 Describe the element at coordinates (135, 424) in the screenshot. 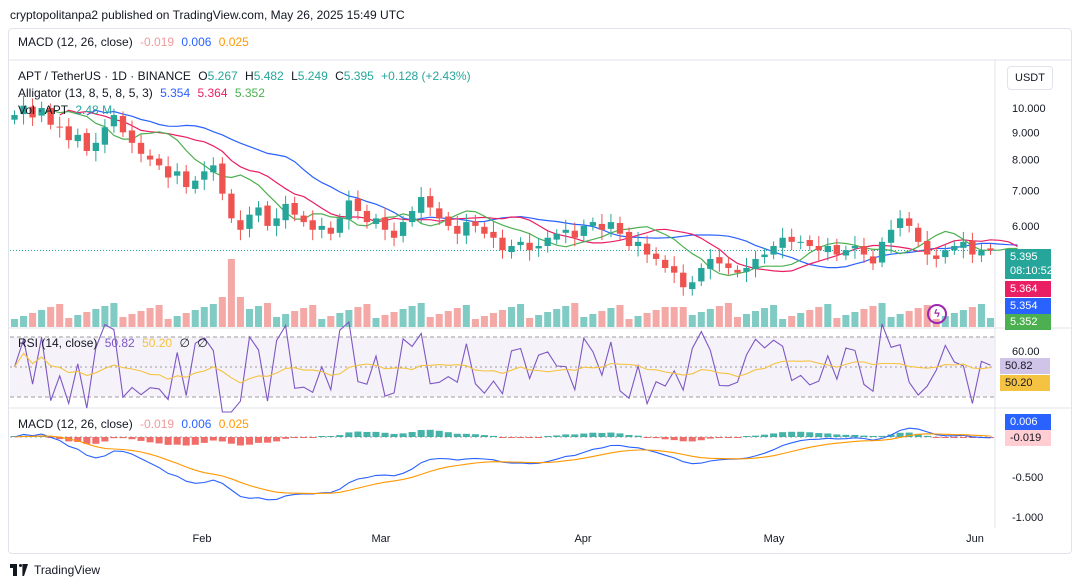

I see `macd-legend: MACD (12, 26, close) -0.019 0.006 0.025` at that location.